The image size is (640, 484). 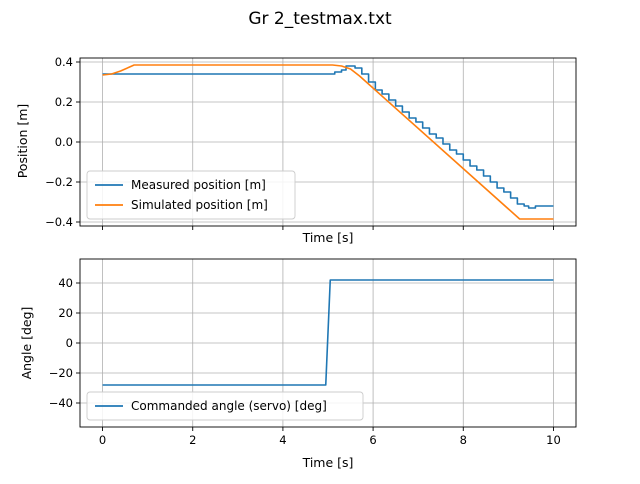 I want to click on angle-y-tick-label: 0, so click(x=69, y=343).